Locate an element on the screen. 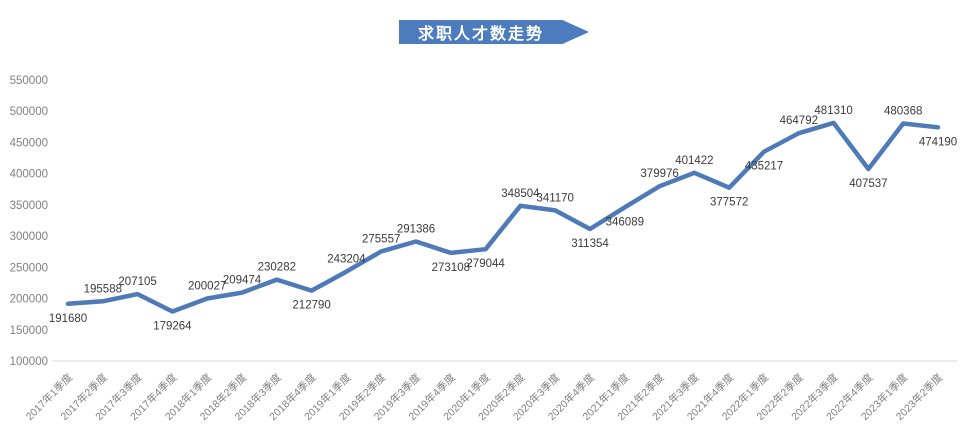 The image size is (975, 436). data-label: 311354 is located at coordinates (590, 244).